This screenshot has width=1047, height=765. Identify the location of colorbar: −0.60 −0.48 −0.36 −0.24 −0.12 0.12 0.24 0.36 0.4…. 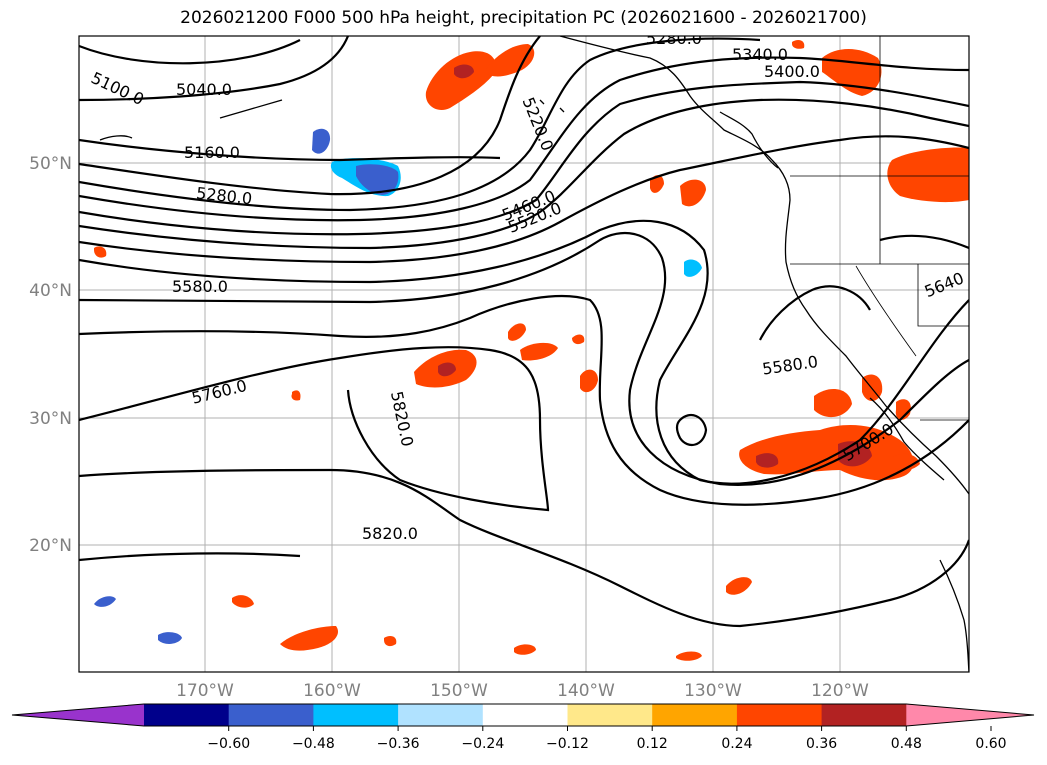
(523, 727).